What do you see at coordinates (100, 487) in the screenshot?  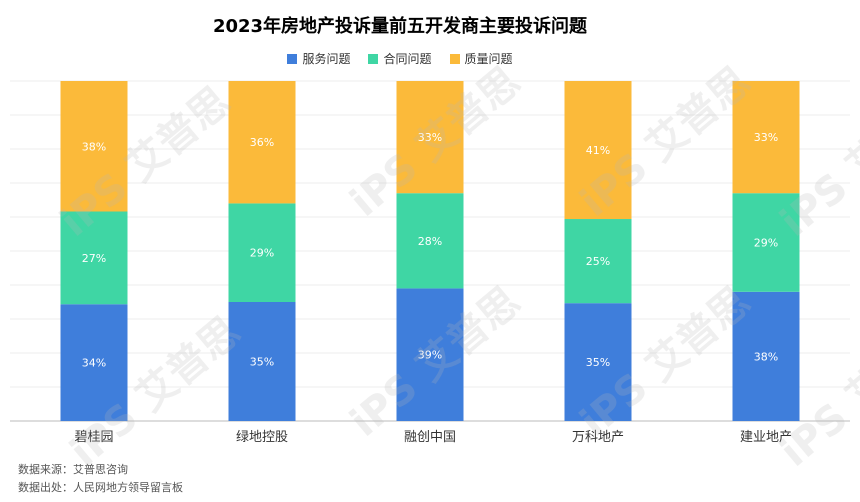 I see `data-origin-text: 数据出处：人民网地方领导留言板` at bounding box center [100, 487].